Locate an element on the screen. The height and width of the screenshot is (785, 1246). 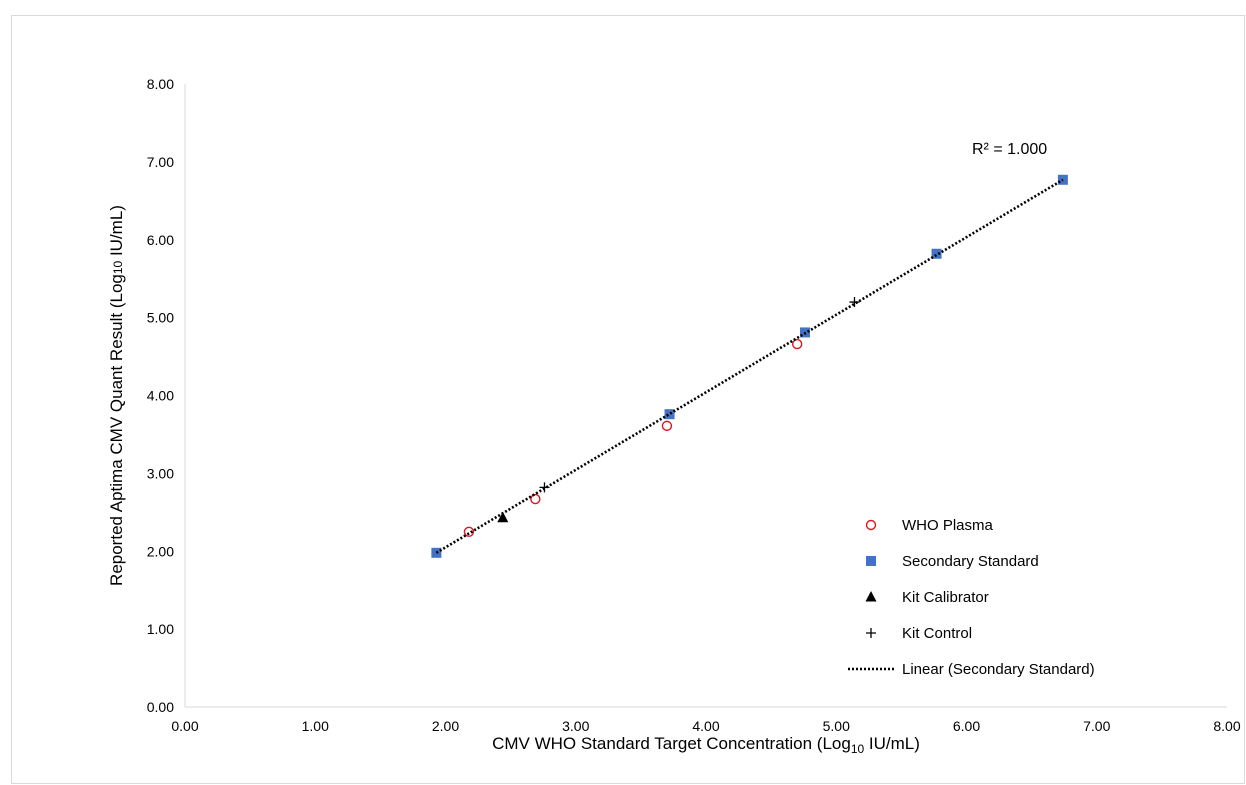
y-tick-label: 3.00 is located at coordinates (160, 473).